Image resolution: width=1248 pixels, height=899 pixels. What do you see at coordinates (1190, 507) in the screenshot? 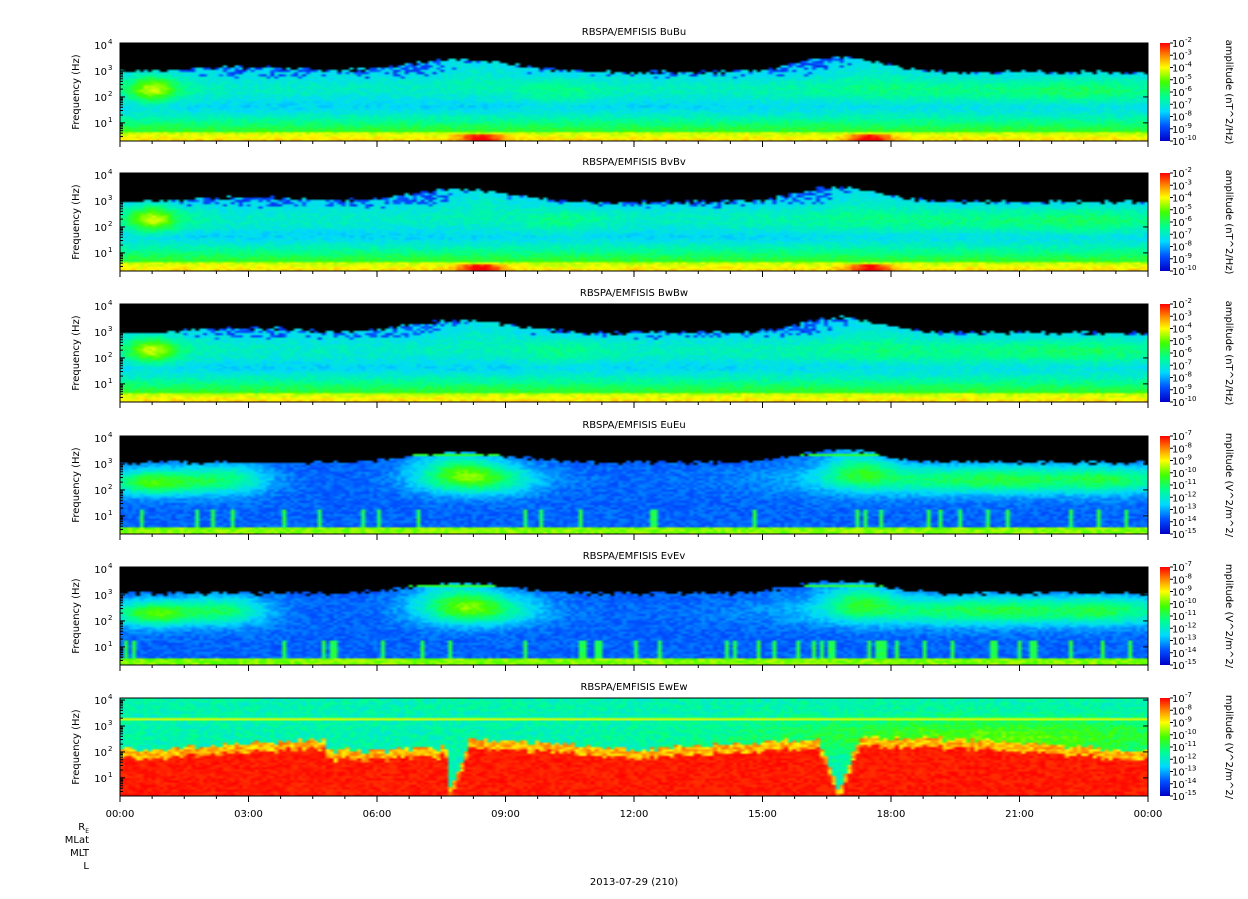
I see `colorbar-tick-exponent: -13` at bounding box center [1190, 507].